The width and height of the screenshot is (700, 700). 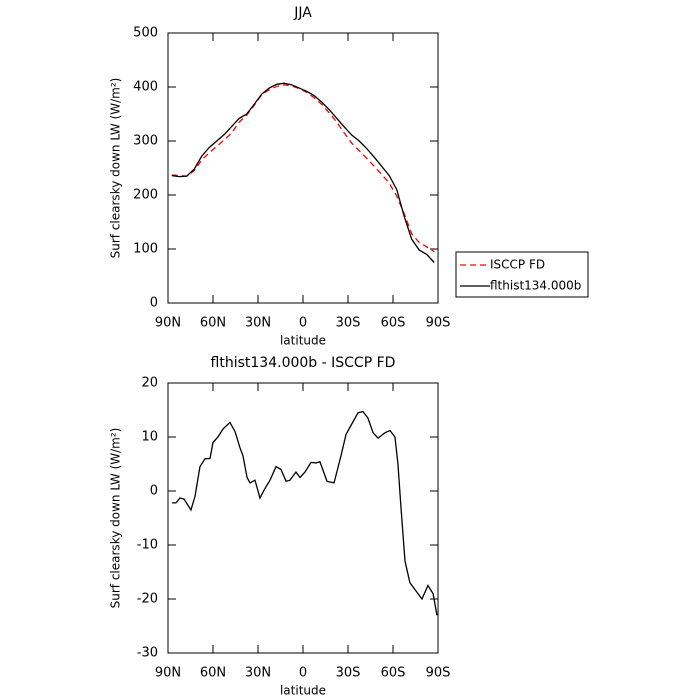 I want to click on y-tick-label: 100, so click(x=145, y=249).